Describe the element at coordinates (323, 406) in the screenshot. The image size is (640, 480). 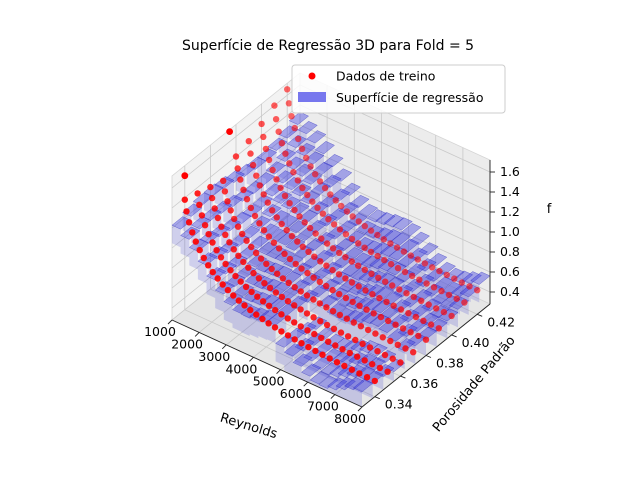
I see `x-tick-label: 7000` at that location.